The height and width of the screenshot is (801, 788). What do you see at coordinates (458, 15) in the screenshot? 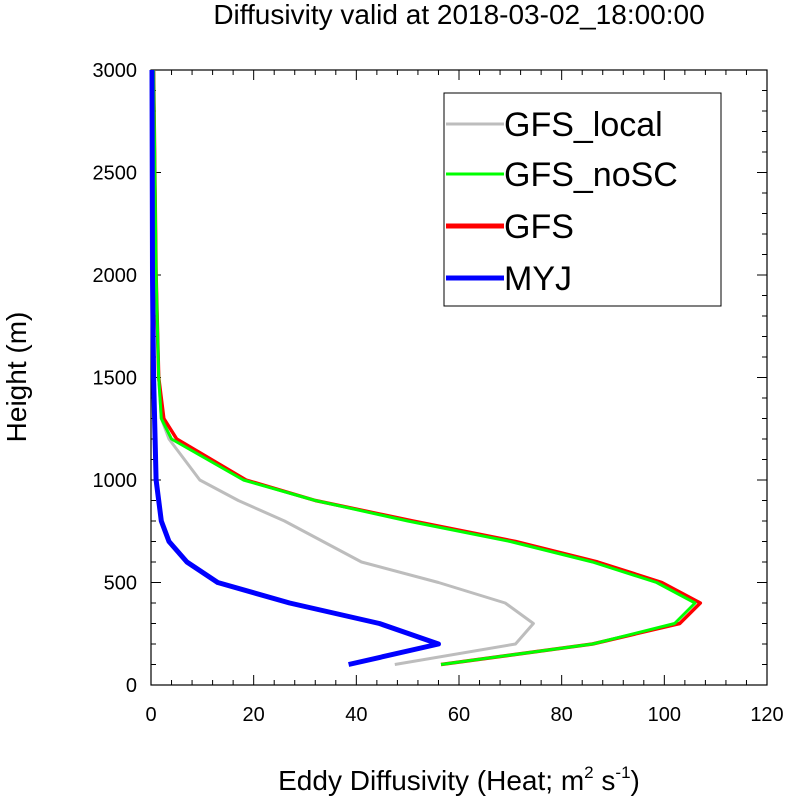
I see `chart-title: Diffusivity valid at 2018-03-02_18:00:00` at bounding box center [458, 15].